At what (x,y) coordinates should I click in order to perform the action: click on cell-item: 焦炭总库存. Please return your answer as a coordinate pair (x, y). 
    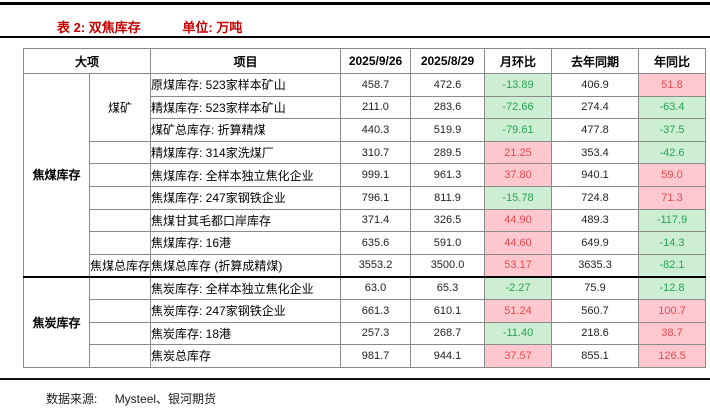
    Looking at the image, I should click on (246, 356).